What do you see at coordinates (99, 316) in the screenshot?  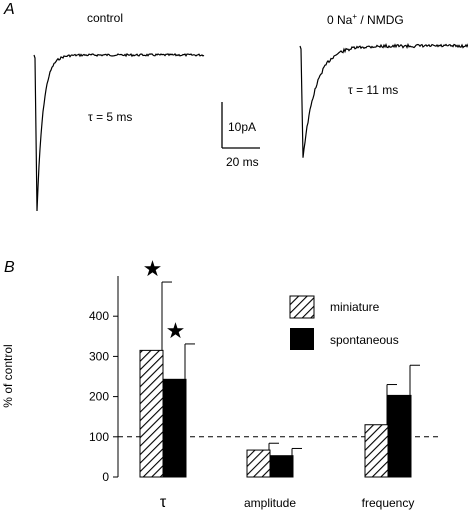 I see `y-tick-label: 400` at bounding box center [99, 316].